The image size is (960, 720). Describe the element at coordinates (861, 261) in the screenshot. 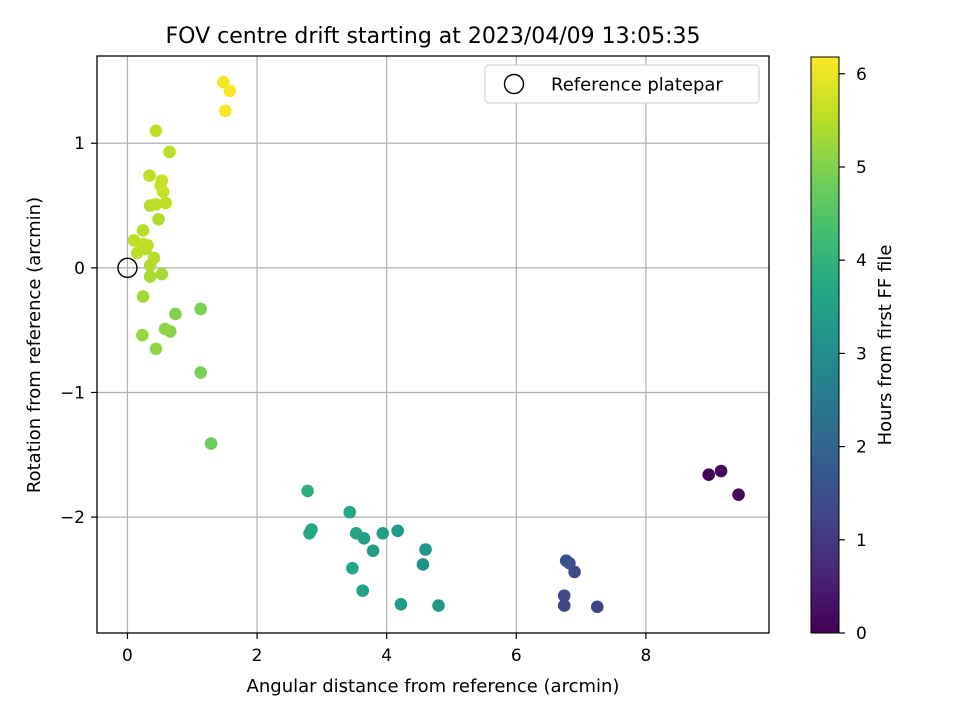

I see `colorbar-tick-label: 4` at that location.